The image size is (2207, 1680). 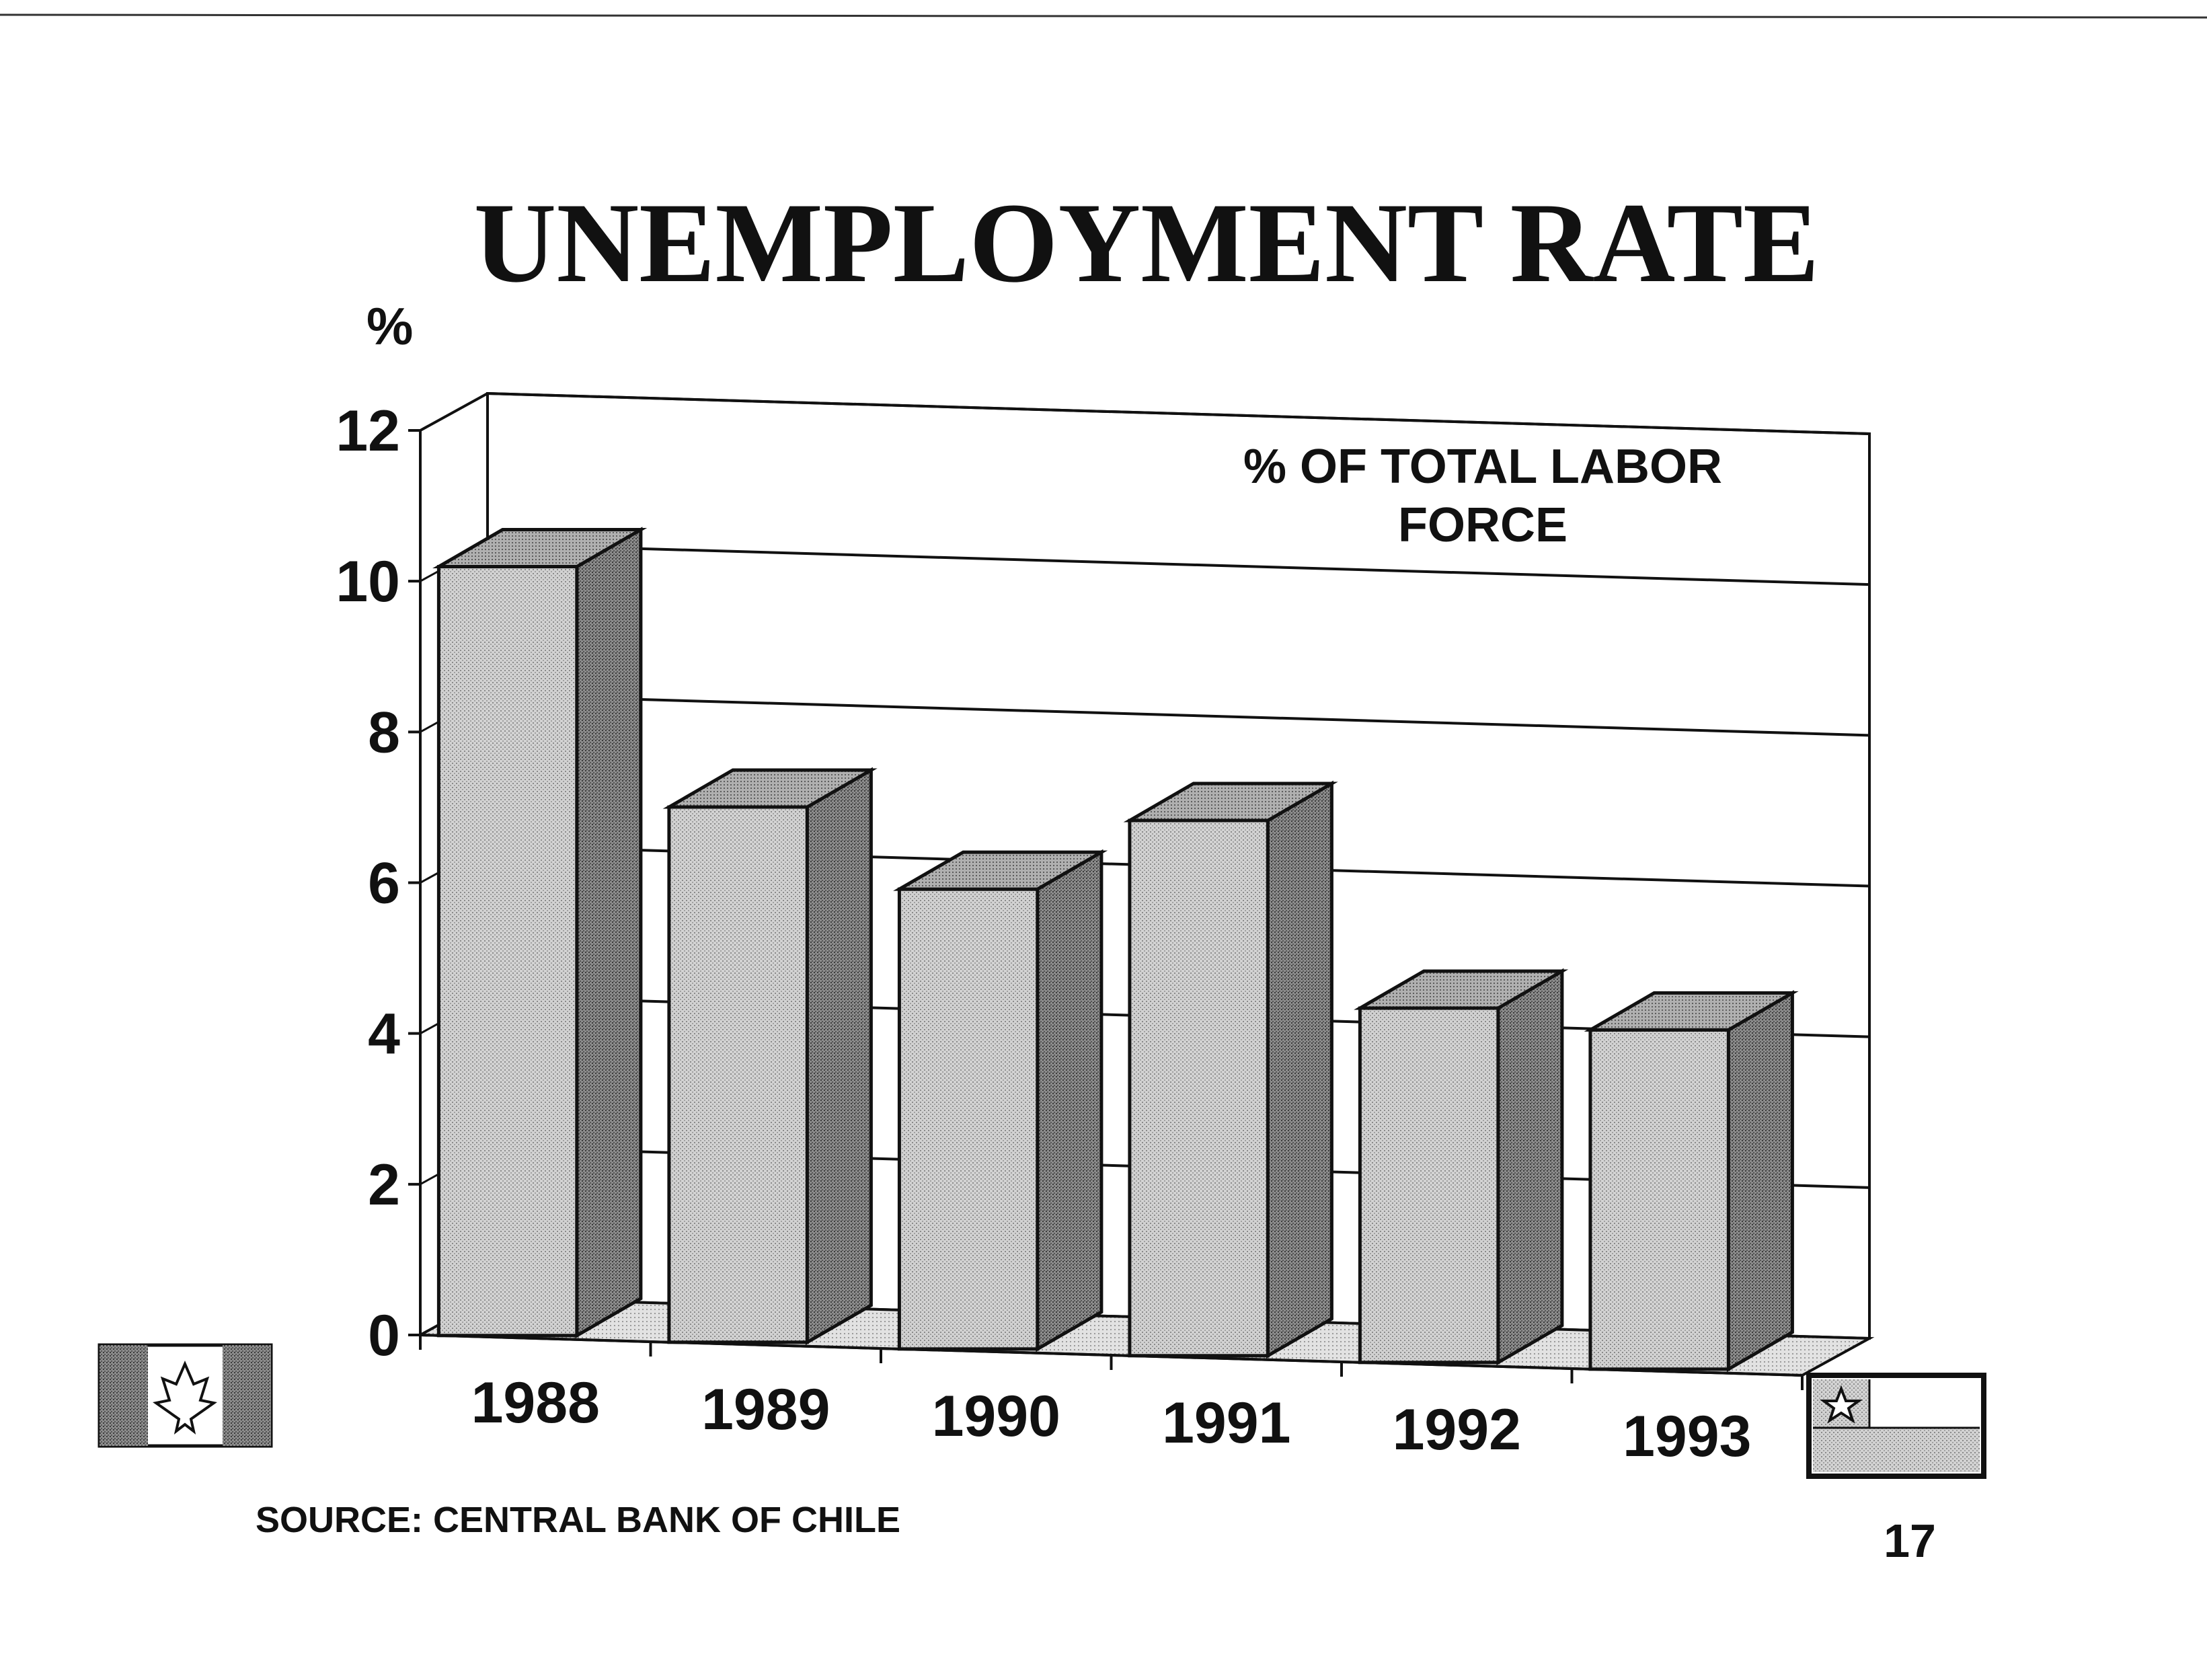 I want to click on x-tick-label: 1993, so click(x=1687, y=1436).